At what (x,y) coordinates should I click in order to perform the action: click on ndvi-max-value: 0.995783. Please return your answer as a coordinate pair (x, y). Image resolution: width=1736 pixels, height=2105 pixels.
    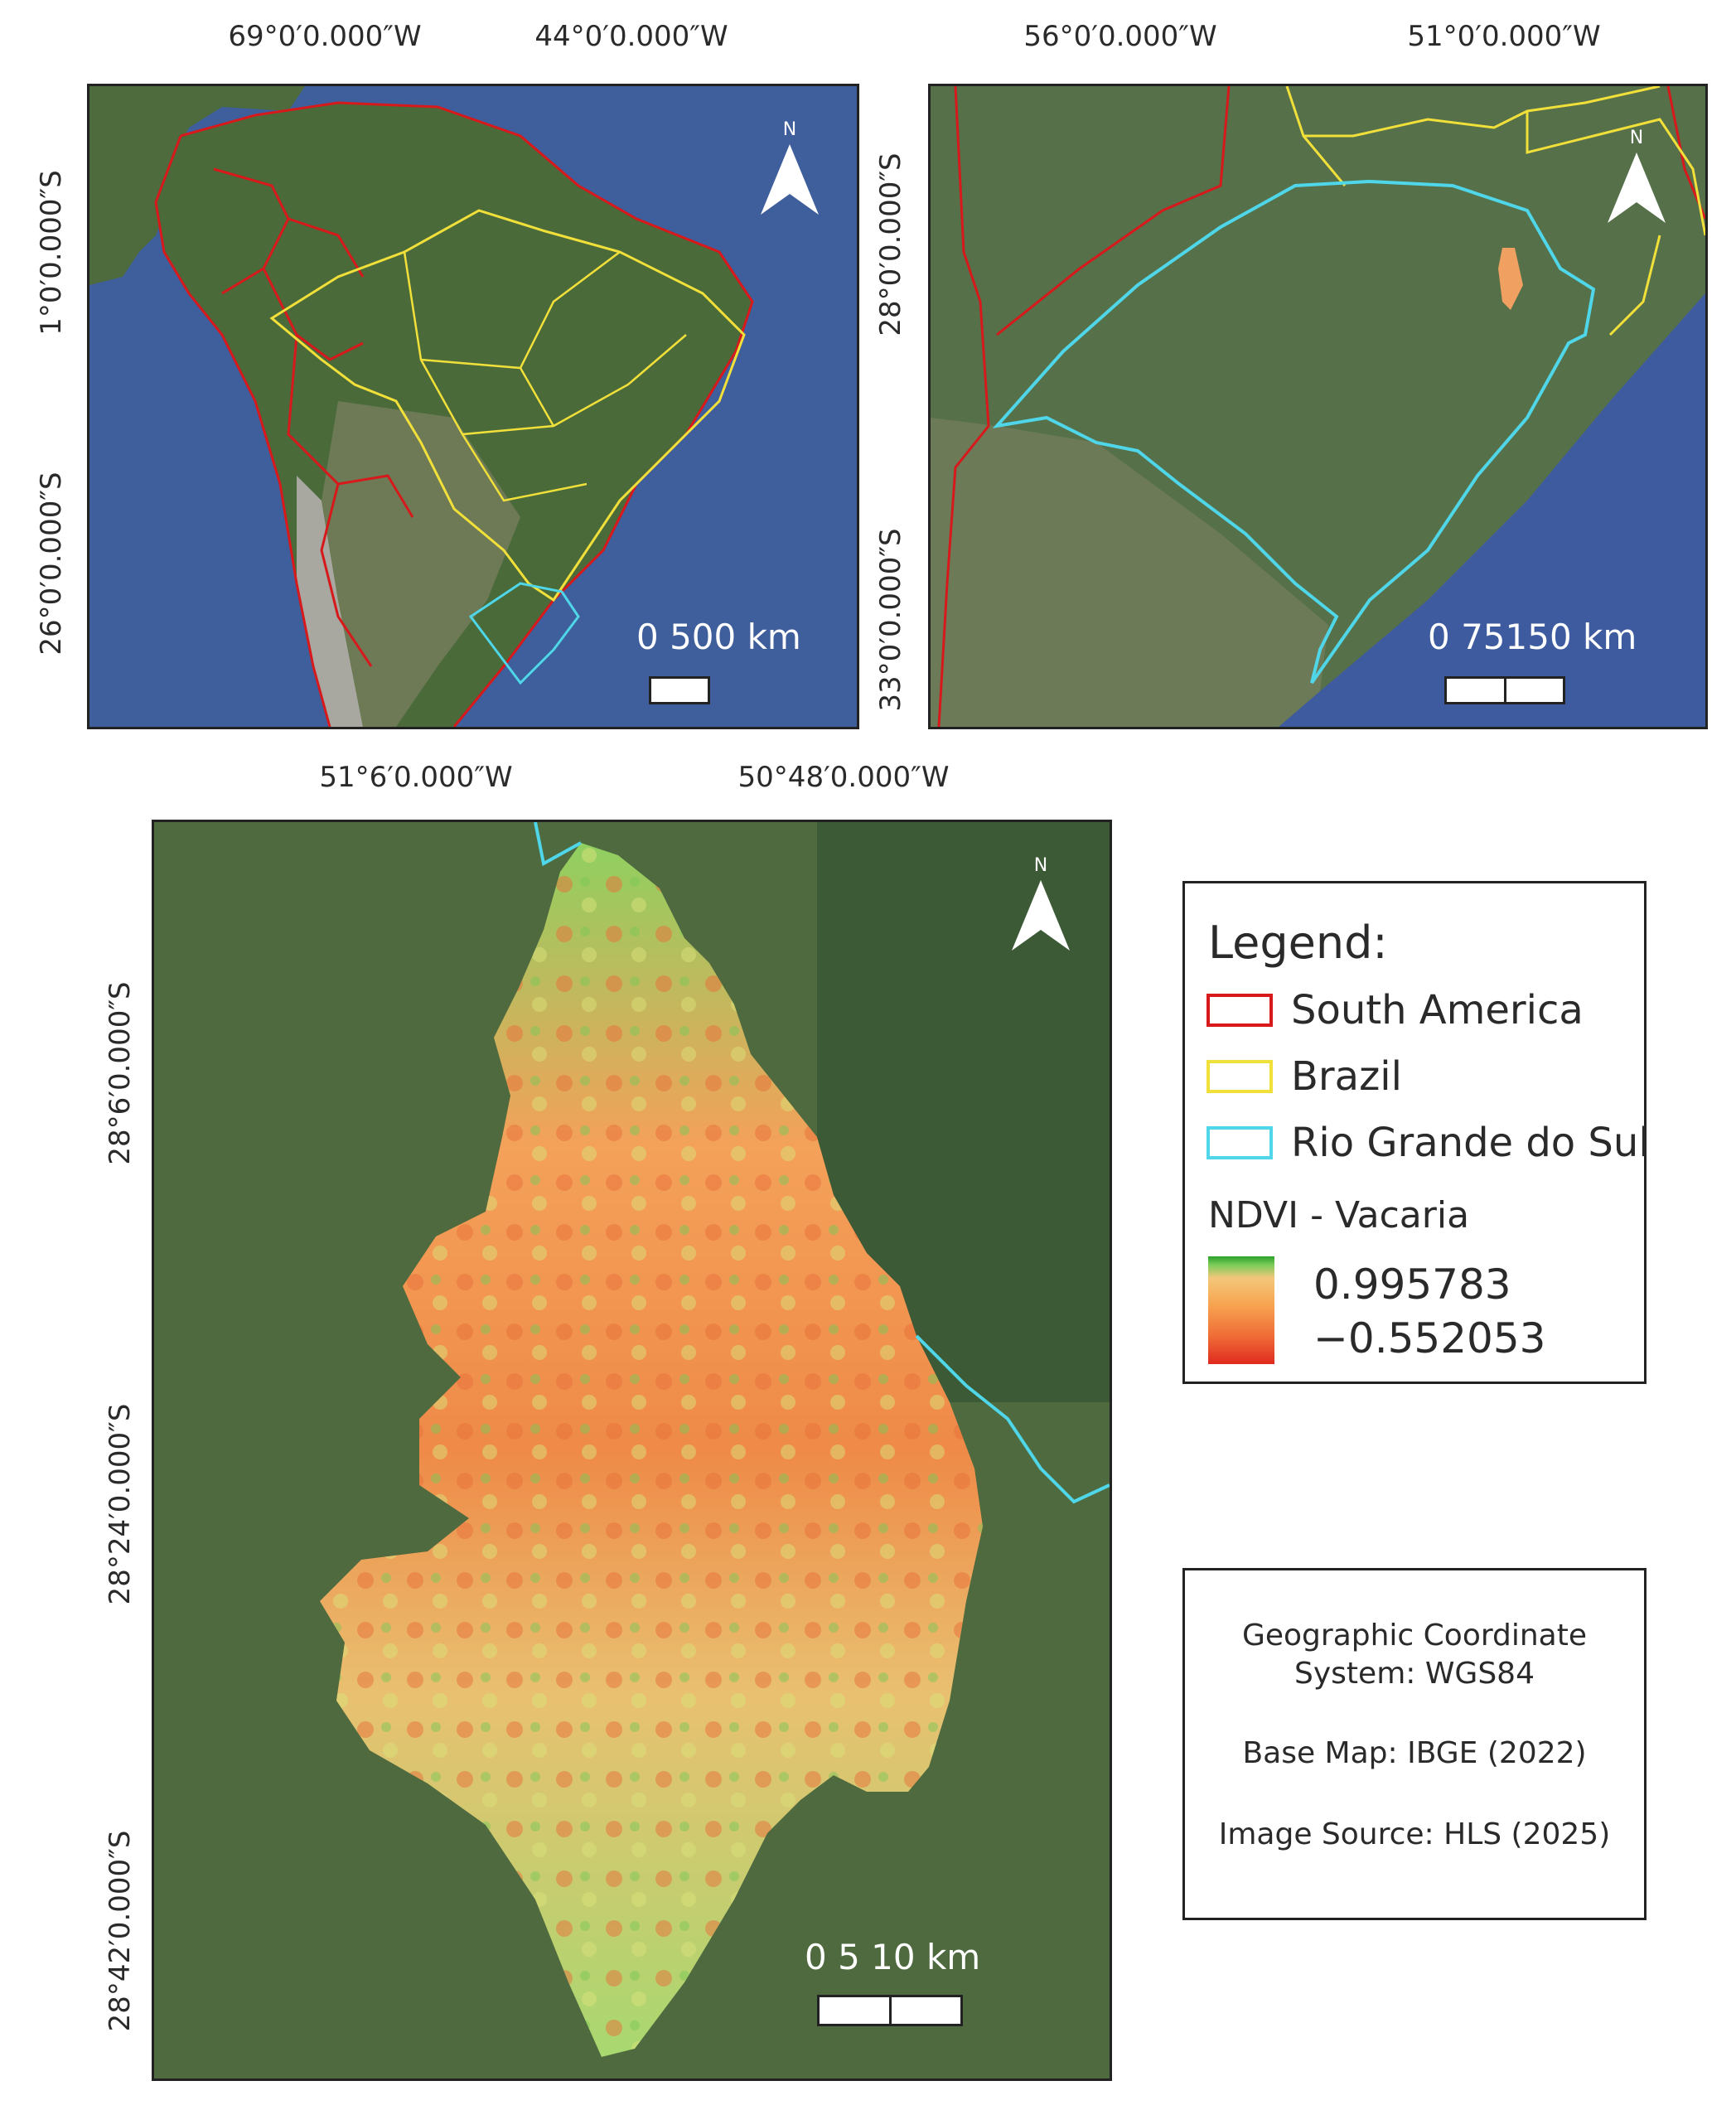
    Looking at the image, I should click on (1412, 1285).